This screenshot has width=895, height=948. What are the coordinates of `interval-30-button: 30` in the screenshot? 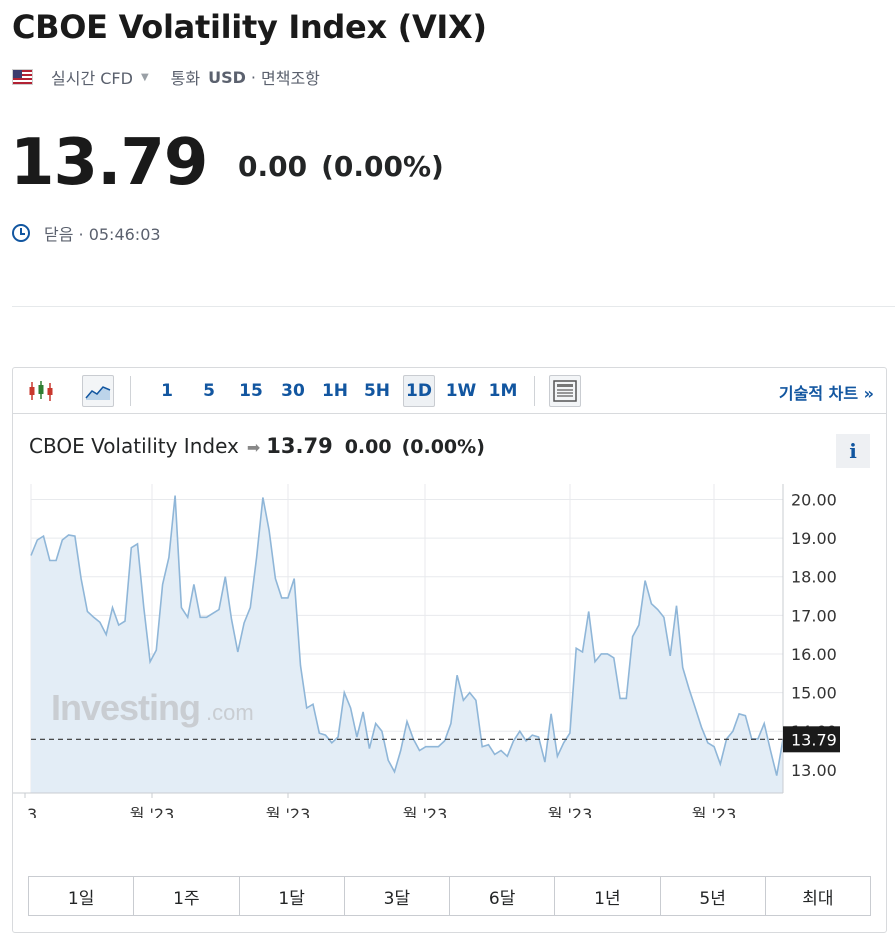 It's located at (293, 391).